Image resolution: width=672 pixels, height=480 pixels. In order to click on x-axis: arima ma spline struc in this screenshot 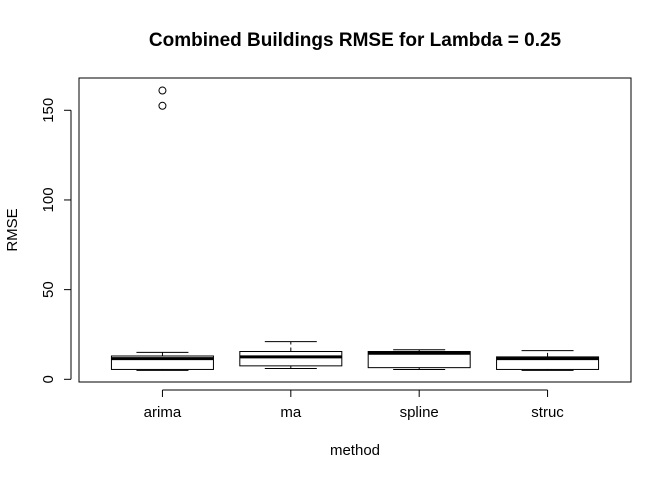, I will do `click(354, 405)`.